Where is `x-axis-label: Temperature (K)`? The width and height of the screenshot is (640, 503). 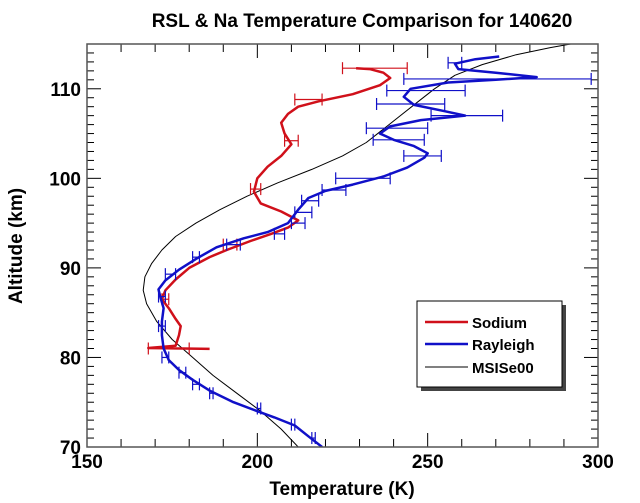
x-axis-label: Temperature (K) is located at coordinates (341, 489).